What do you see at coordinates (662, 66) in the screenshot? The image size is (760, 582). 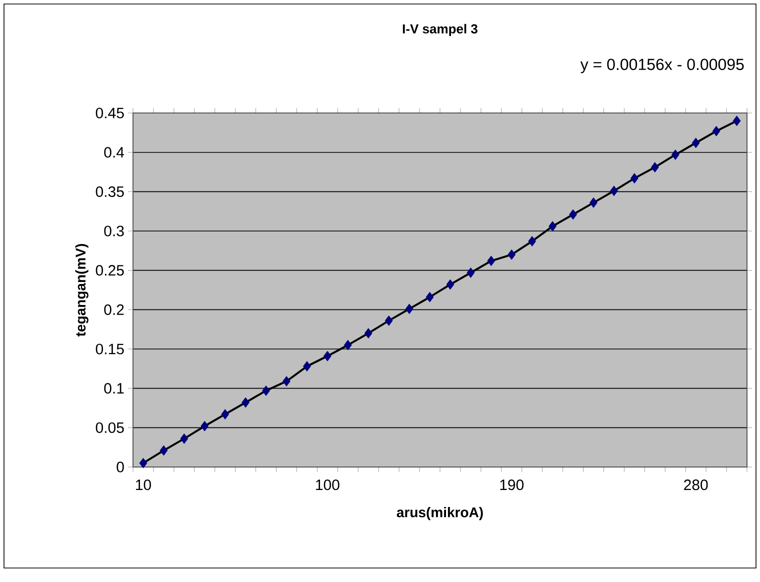 I see `text: y = 0.00156x - 0.00095` at bounding box center [662, 66].